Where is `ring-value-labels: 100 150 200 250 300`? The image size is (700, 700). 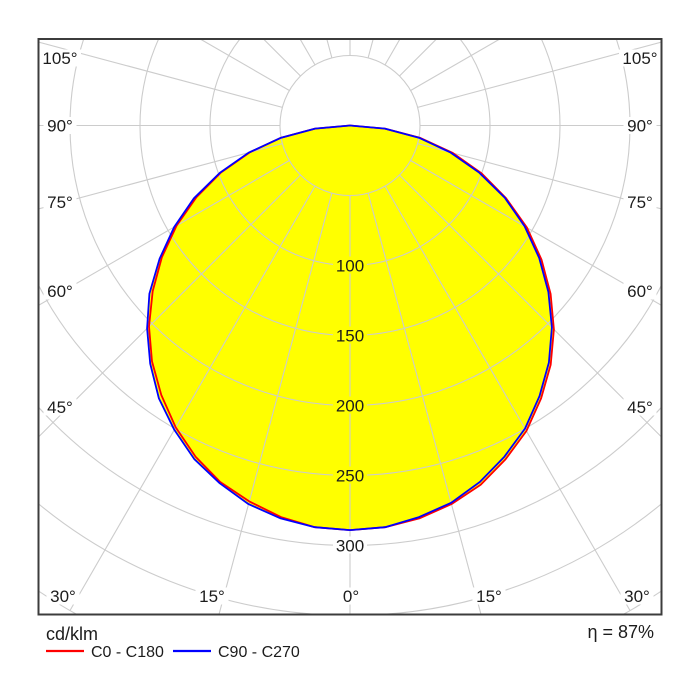
ring-value-labels: 100 150 200 250 300 is located at coordinates (350, 406).